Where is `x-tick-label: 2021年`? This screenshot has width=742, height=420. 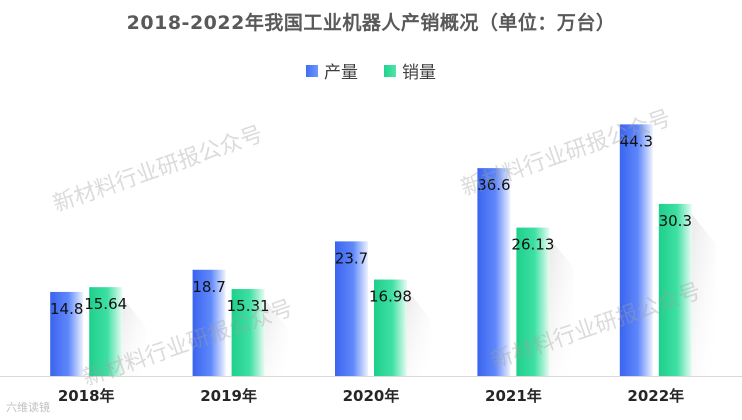
x-tick-label: 2021年 is located at coordinates (513, 396).